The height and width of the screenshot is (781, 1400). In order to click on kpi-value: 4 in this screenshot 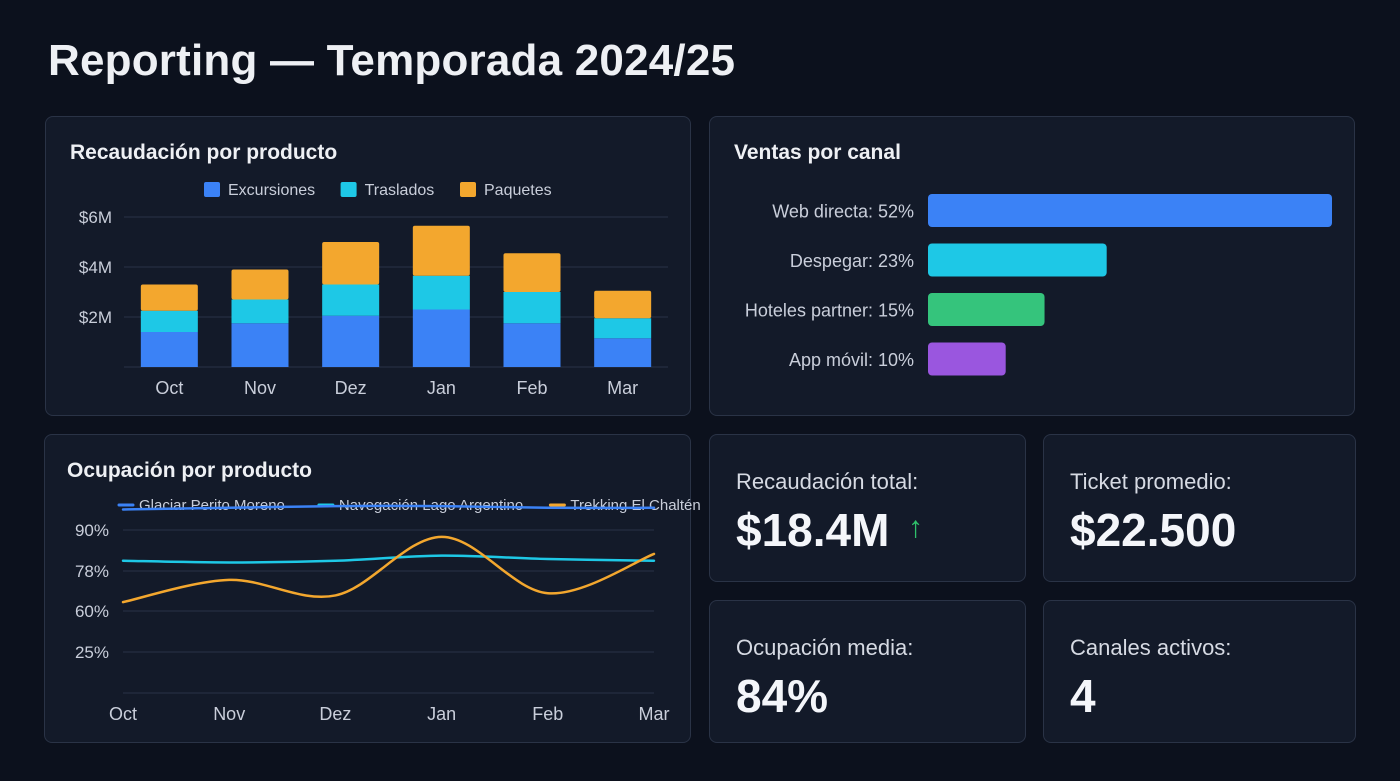, I will do `click(1083, 696)`.